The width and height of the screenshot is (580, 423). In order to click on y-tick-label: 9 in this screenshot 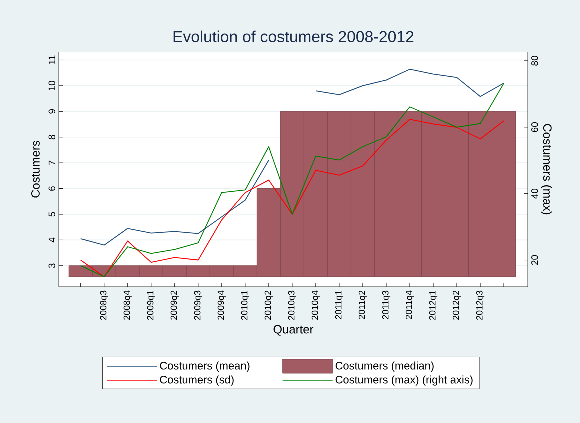, I will do `click(52, 111)`.